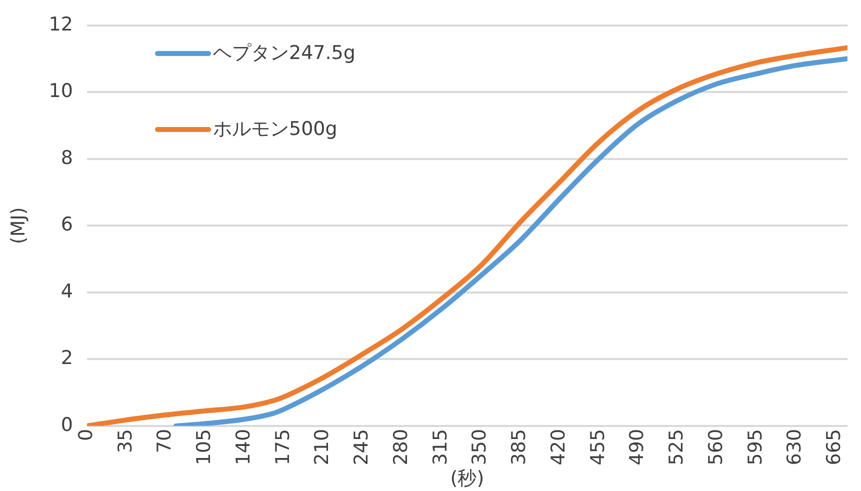 The image size is (861, 491). I want to click on y-axis-title: (MJ), so click(18, 225).